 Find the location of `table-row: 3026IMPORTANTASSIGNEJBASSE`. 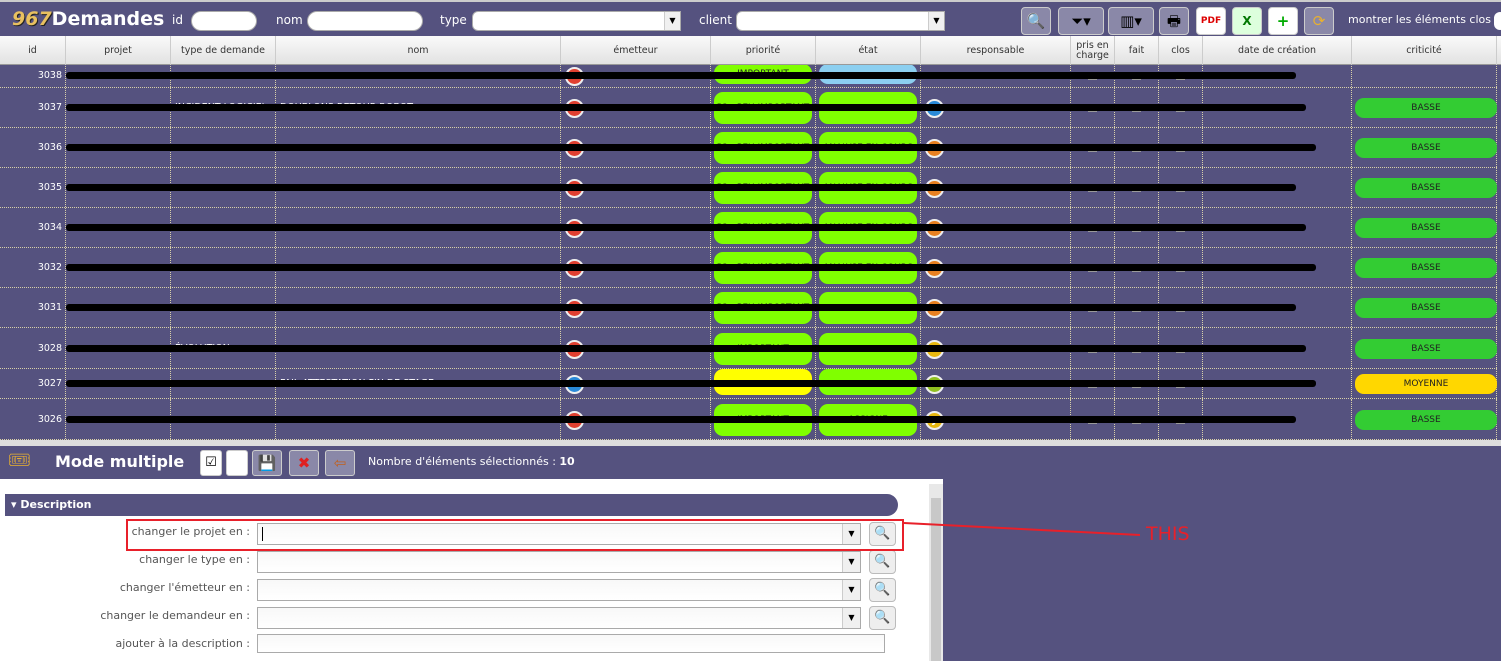

table-row: 3026IMPORTANTASSIGNEJBASSE is located at coordinates (748, 419).